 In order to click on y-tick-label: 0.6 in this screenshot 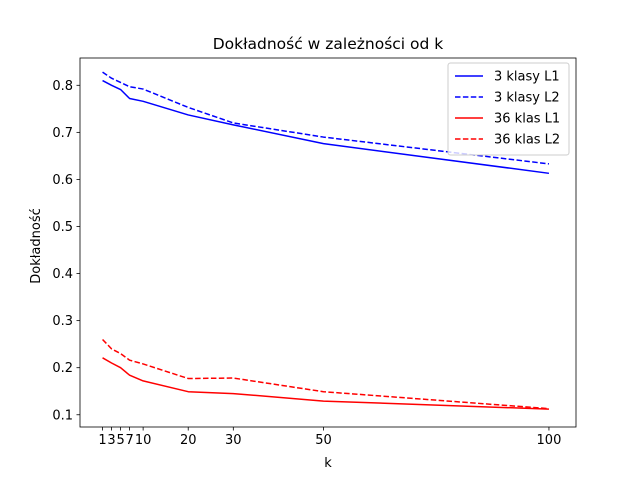, I will do `click(62, 180)`.